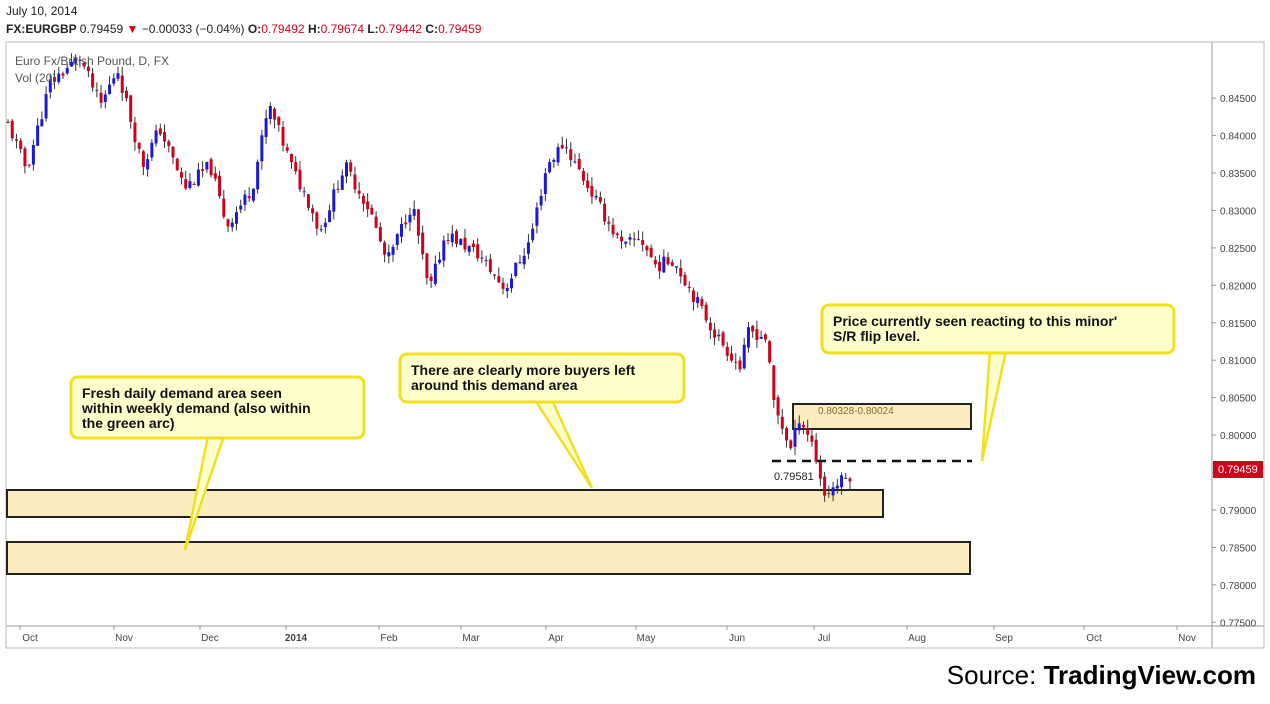 The width and height of the screenshot is (1270, 704). What do you see at coordinates (1238, 586) in the screenshot?
I see `y-tick-label: 0.78000` at bounding box center [1238, 586].